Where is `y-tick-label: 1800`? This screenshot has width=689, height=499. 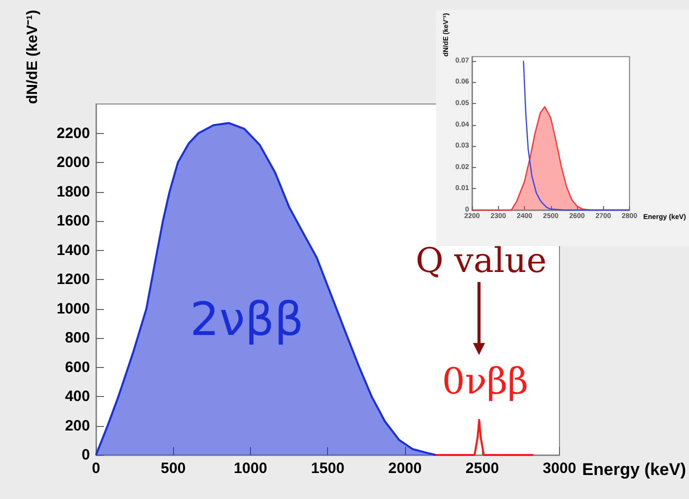
y-tick-label: 1800 is located at coordinates (73, 191).